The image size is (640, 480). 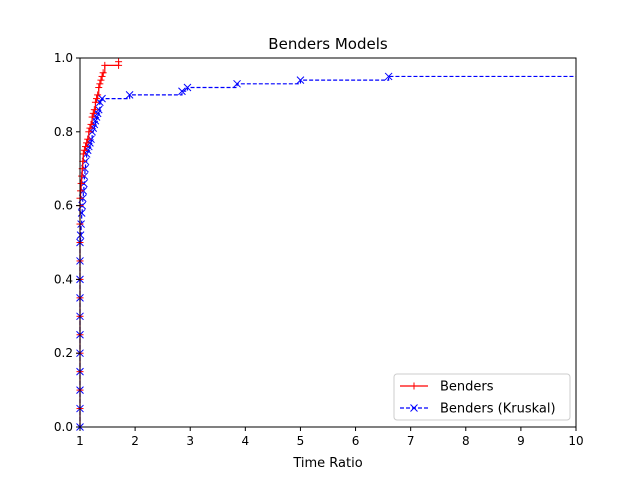 I want to click on x-tick-label: 8, so click(x=466, y=441).